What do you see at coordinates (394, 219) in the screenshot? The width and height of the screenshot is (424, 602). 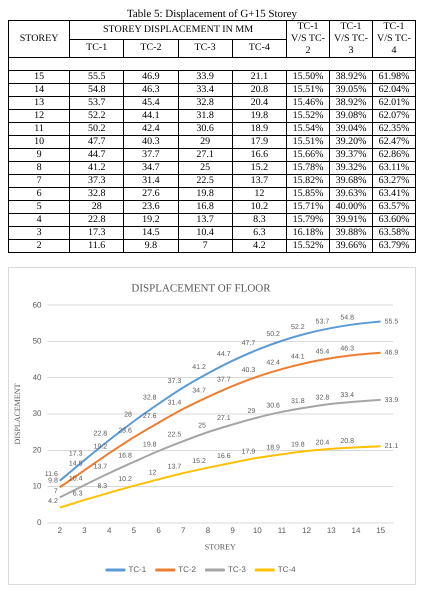 I see `text: 63.60%` at bounding box center [394, 219].